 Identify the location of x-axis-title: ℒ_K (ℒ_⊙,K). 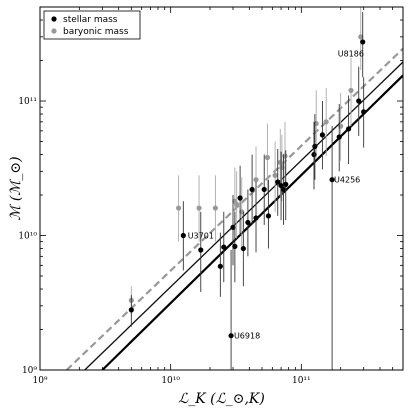
(221, 399).